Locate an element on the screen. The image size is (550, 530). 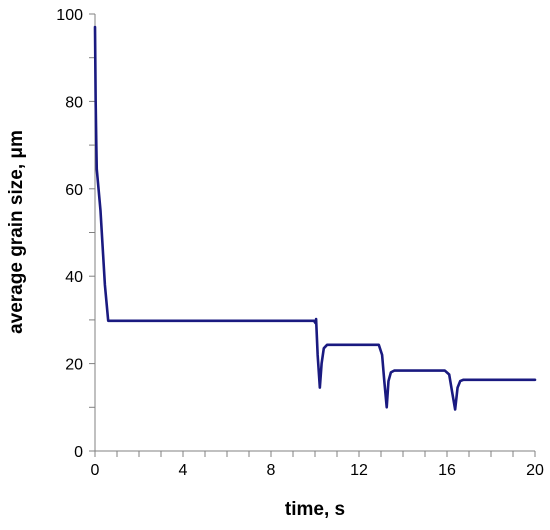
y-tick-label: 60 is located at coordinates (74, 190).